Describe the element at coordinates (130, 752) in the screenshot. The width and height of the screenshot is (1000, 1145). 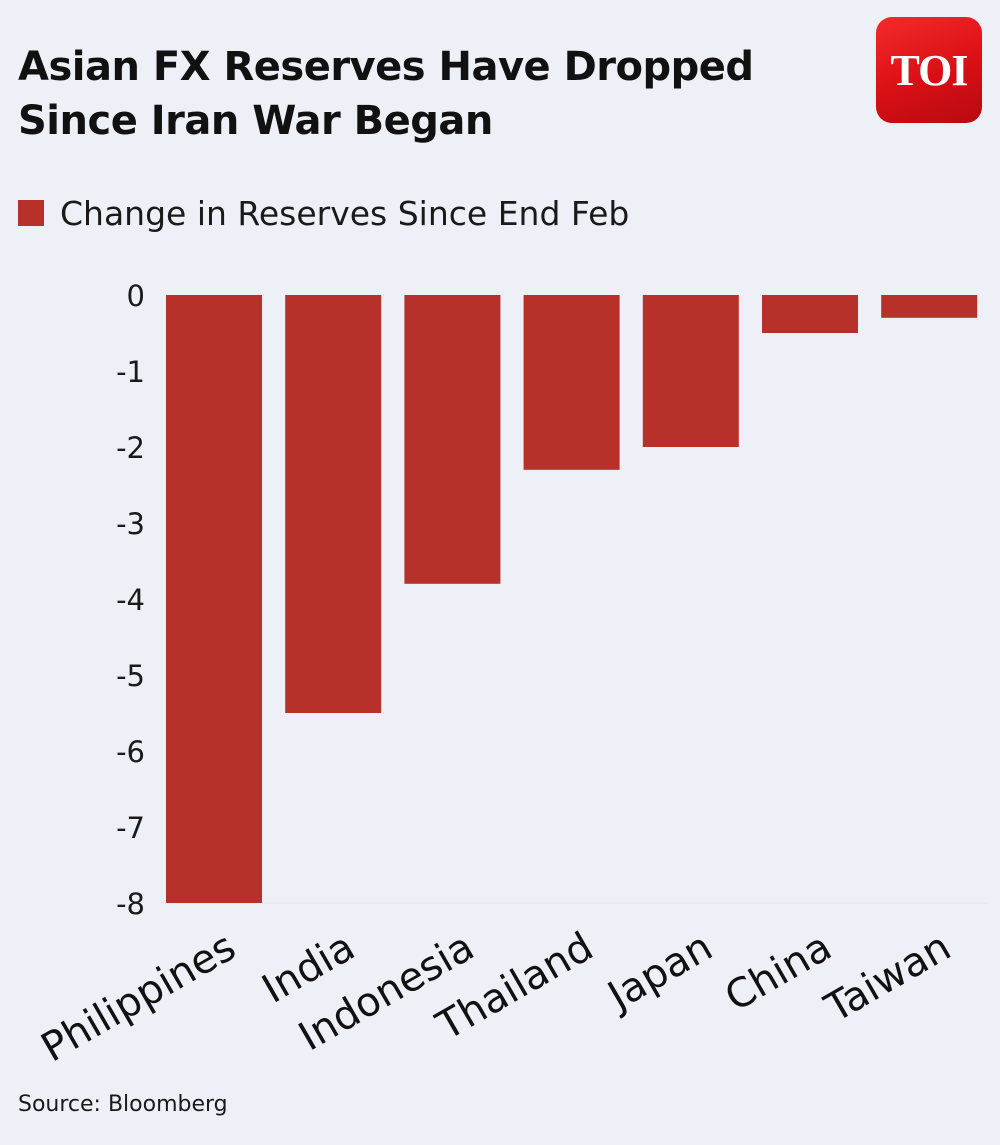
I see `y-tick-label: -6` at that location.